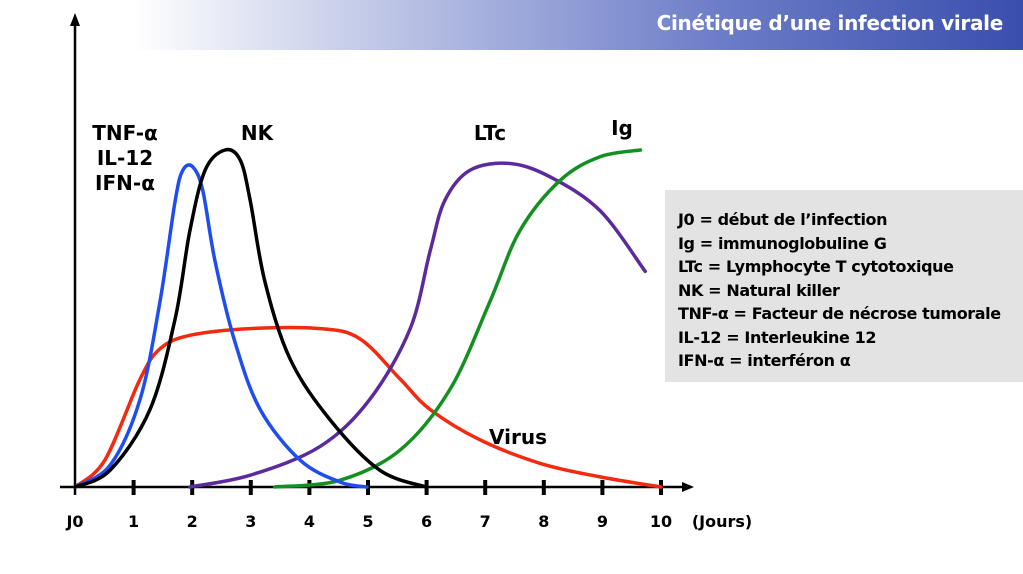  What do you see at coordinates (133, 521) in the screenshot?
I see `x-tick-label: 1` at bounding box center [133, 521].